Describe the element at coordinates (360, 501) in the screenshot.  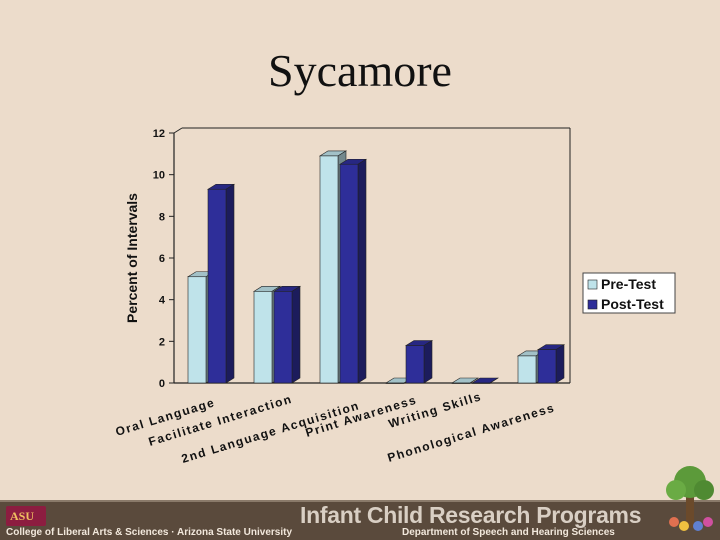
I see `footer-divider` at that location.